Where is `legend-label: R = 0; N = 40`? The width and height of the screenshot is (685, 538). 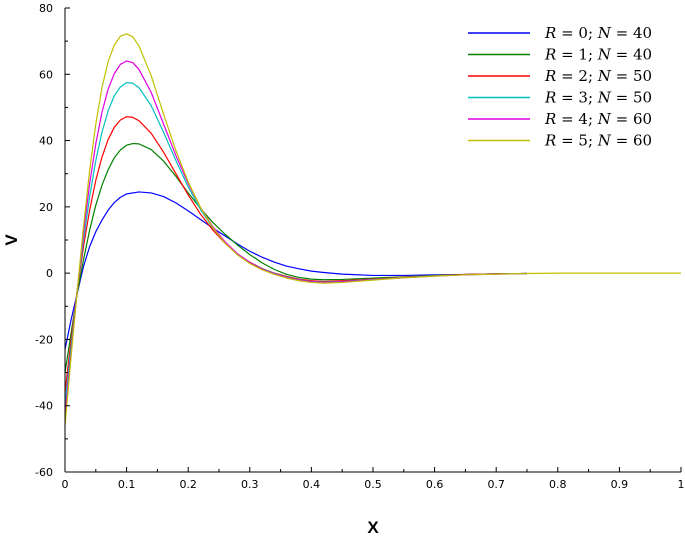 legend-label: R = 0; N = 40 is located at coordinates (598, 33).